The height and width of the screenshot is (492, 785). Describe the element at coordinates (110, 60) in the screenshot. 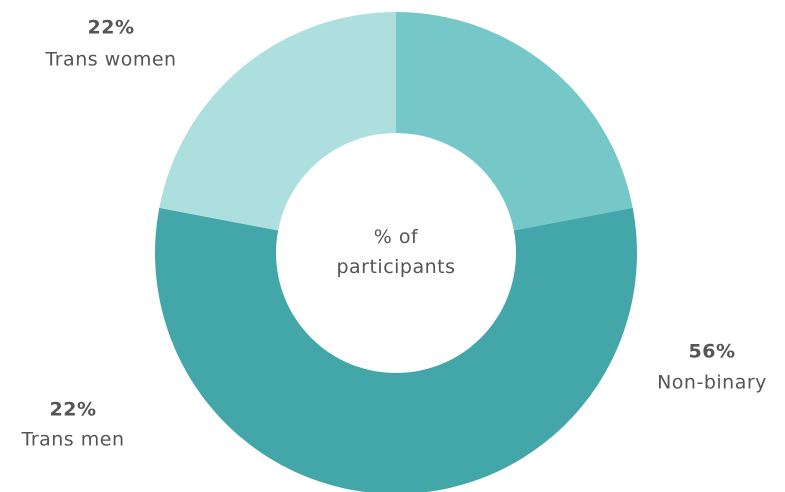

I see `category-label: Trans women` at that location.